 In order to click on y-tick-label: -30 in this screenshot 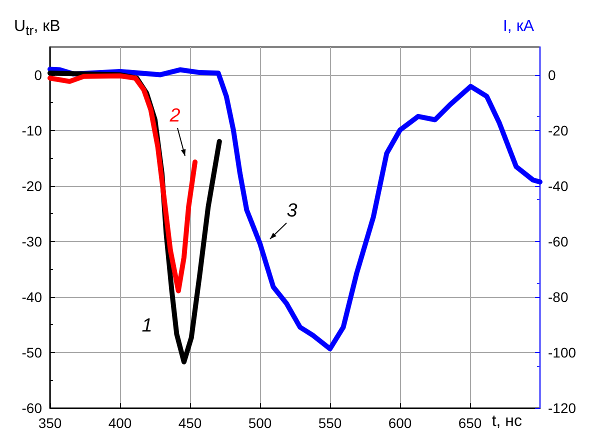, I will do `click(32, 241)`.